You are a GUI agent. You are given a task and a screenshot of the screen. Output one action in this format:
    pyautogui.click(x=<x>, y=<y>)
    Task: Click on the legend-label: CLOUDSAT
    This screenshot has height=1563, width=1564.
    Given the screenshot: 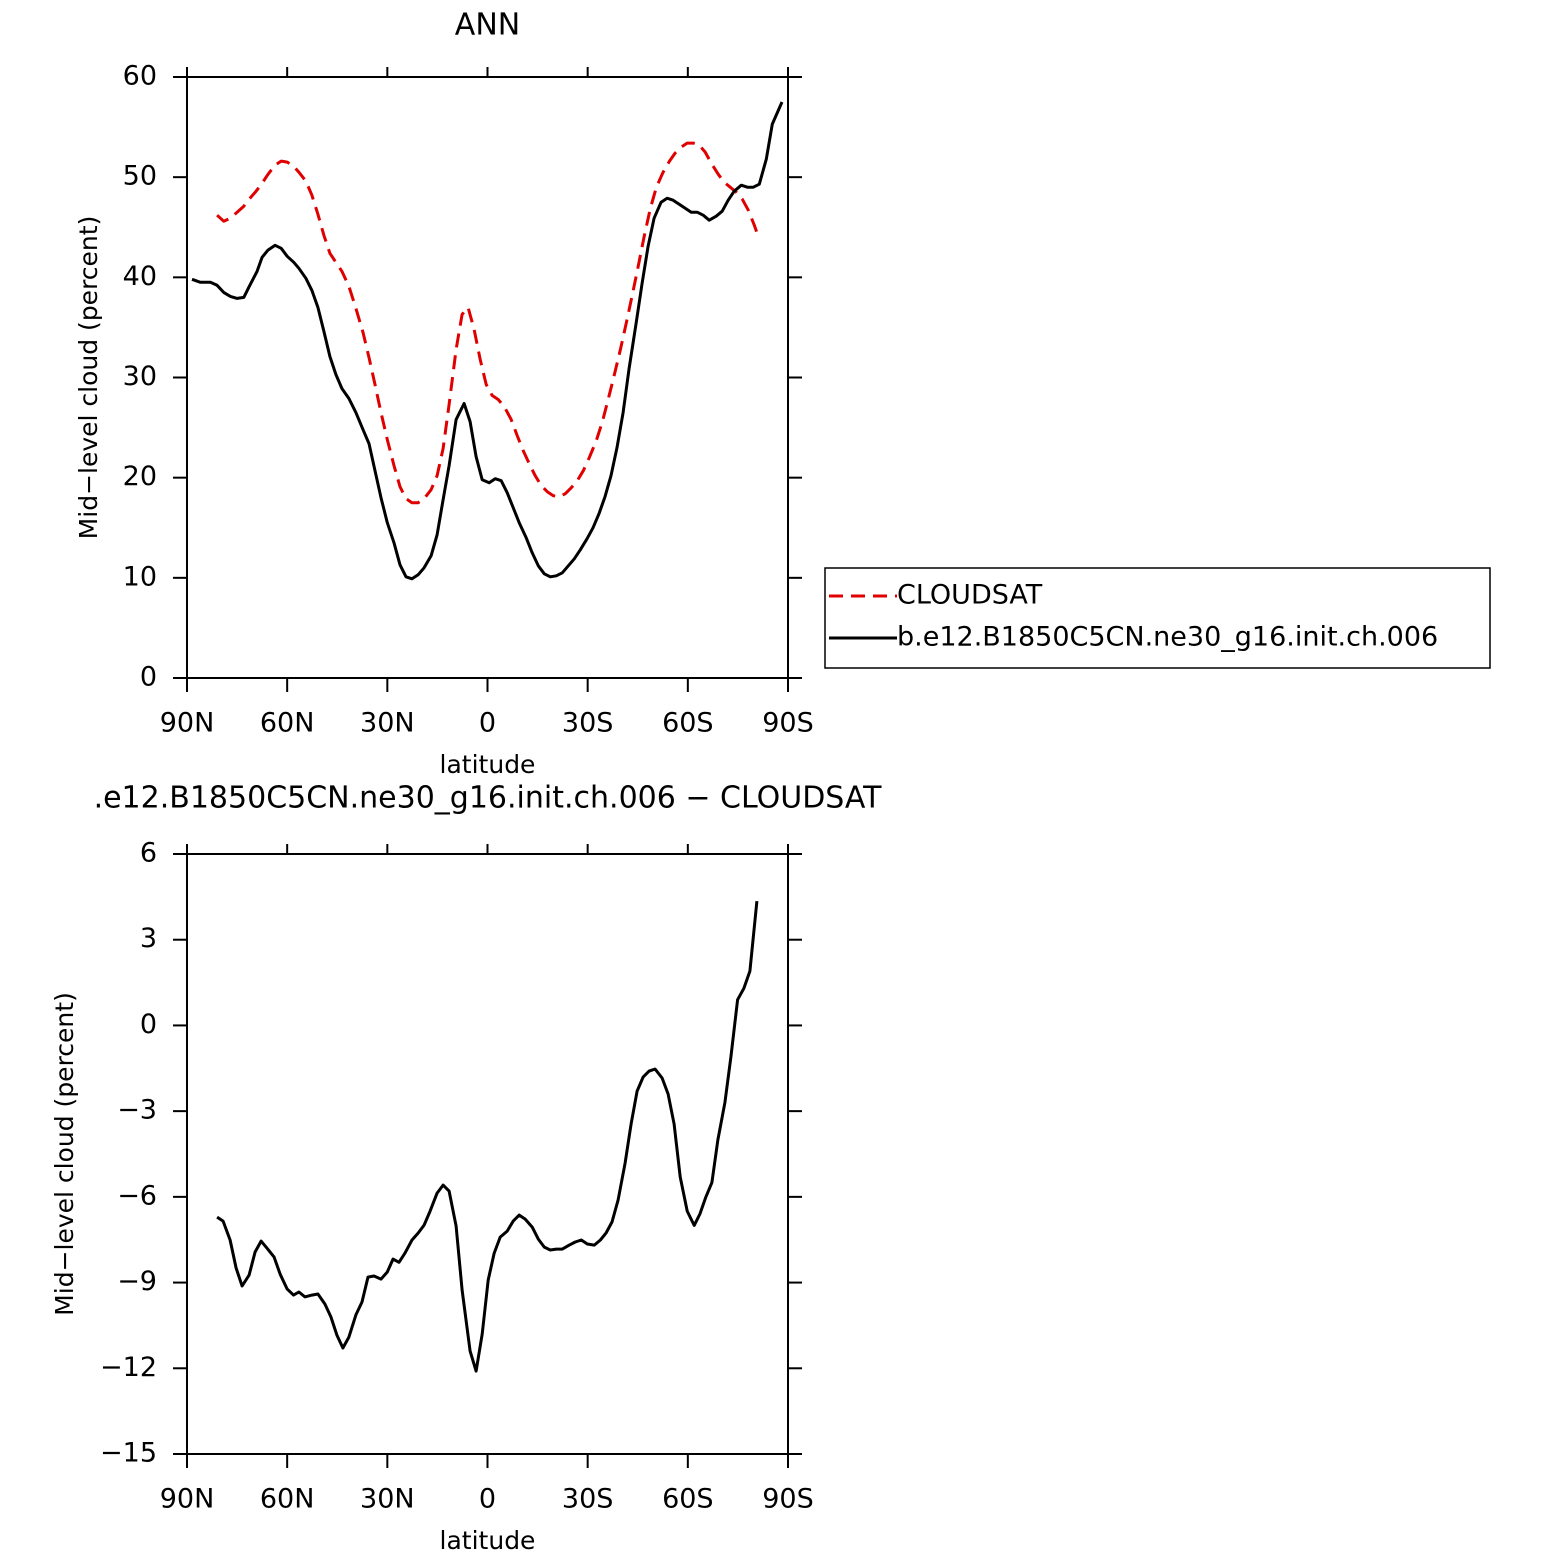 What is the action you would take?
    pyautogui.click(x=970, y=595)
    